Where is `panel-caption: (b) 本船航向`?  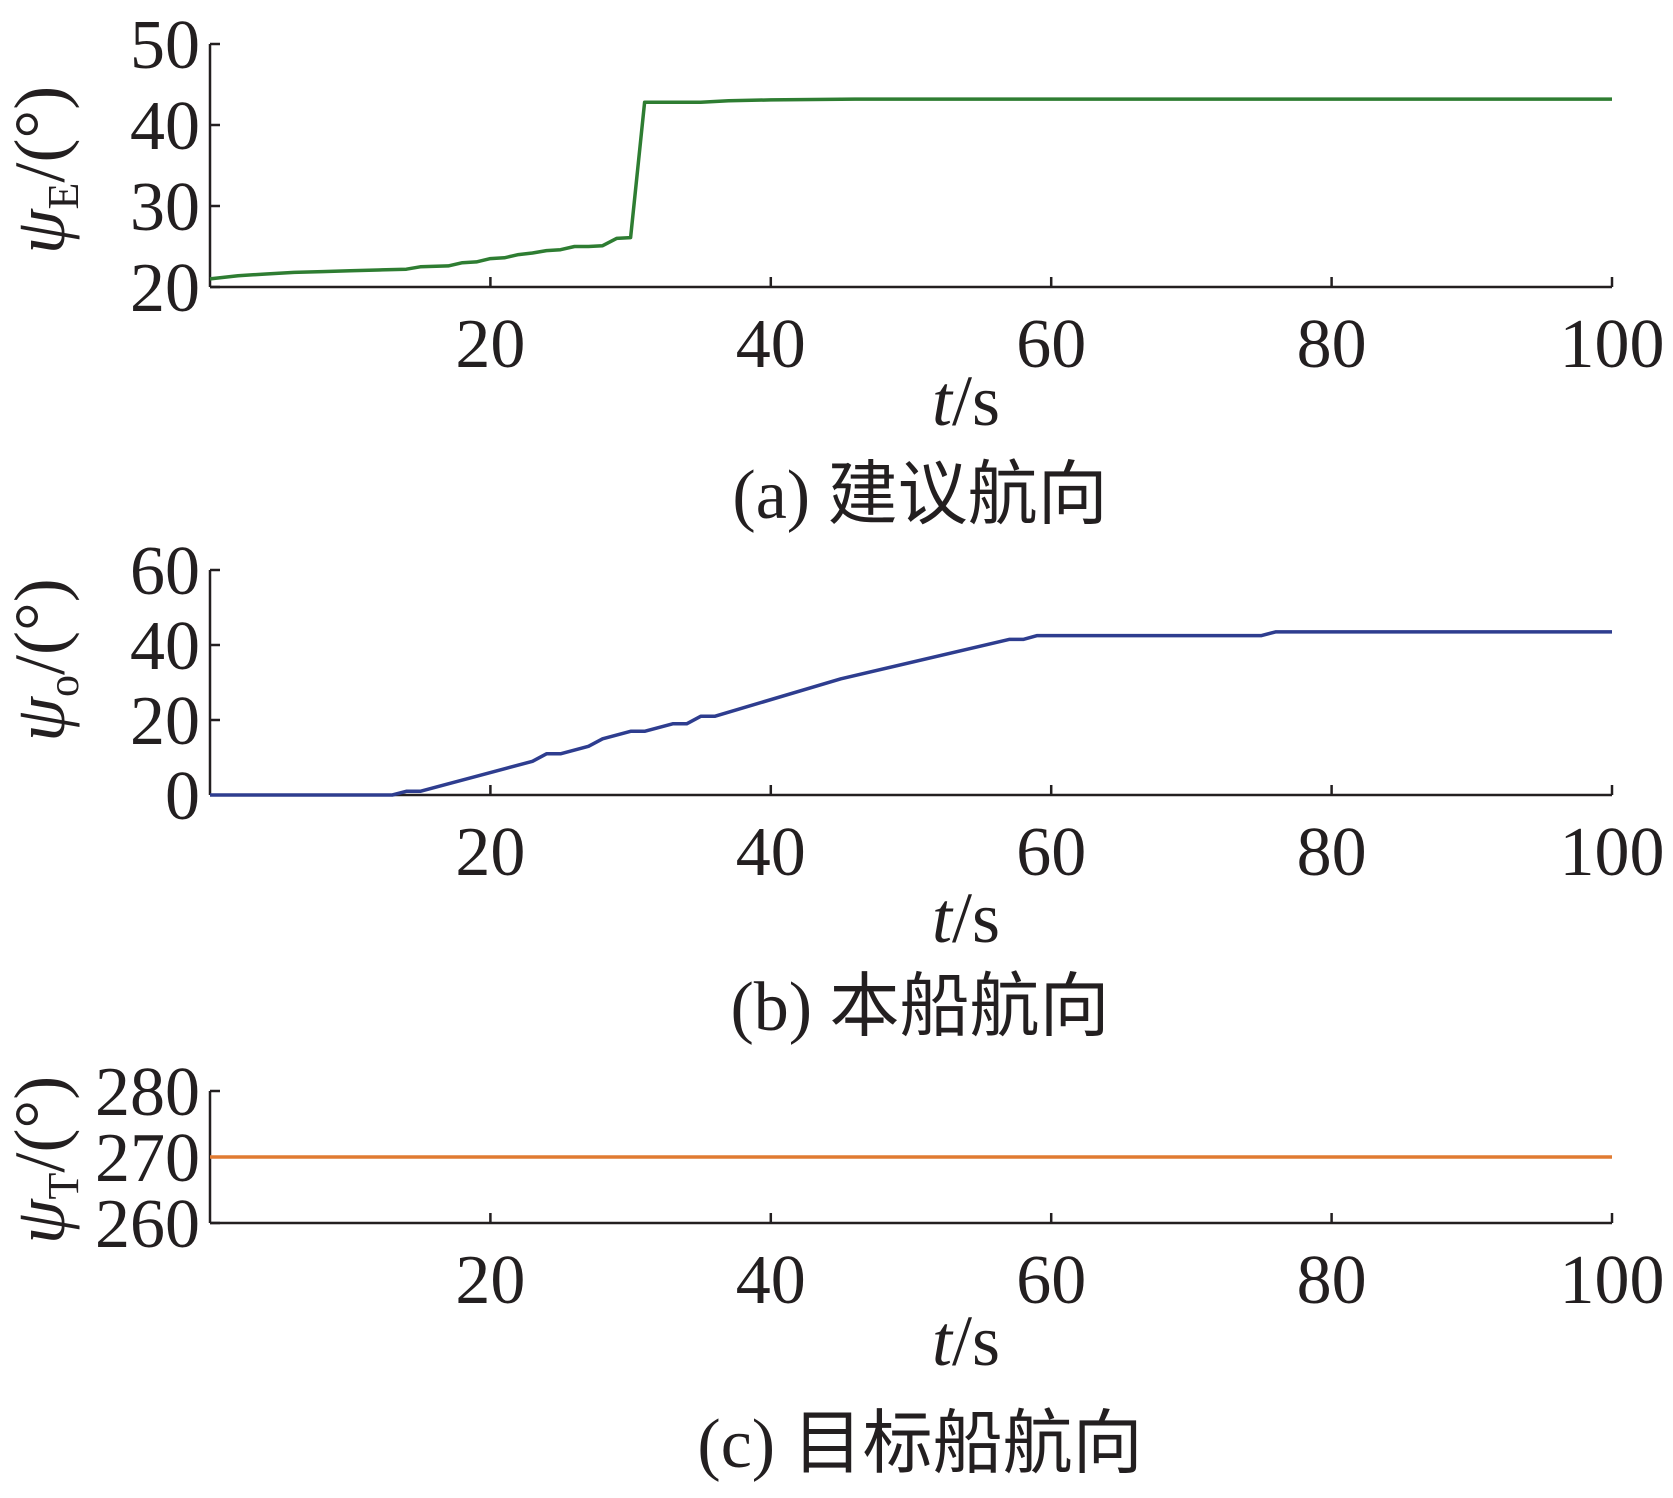 panel-caption: (b) 本船航向 is located at coordinates (919, 1007).